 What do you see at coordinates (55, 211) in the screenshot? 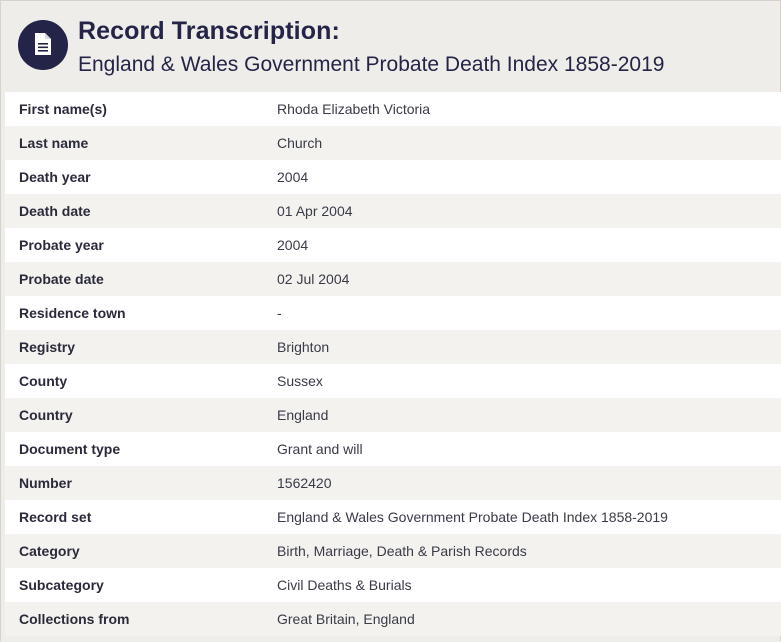
I see `field-label: Death date` at bounding box center [55, 211].